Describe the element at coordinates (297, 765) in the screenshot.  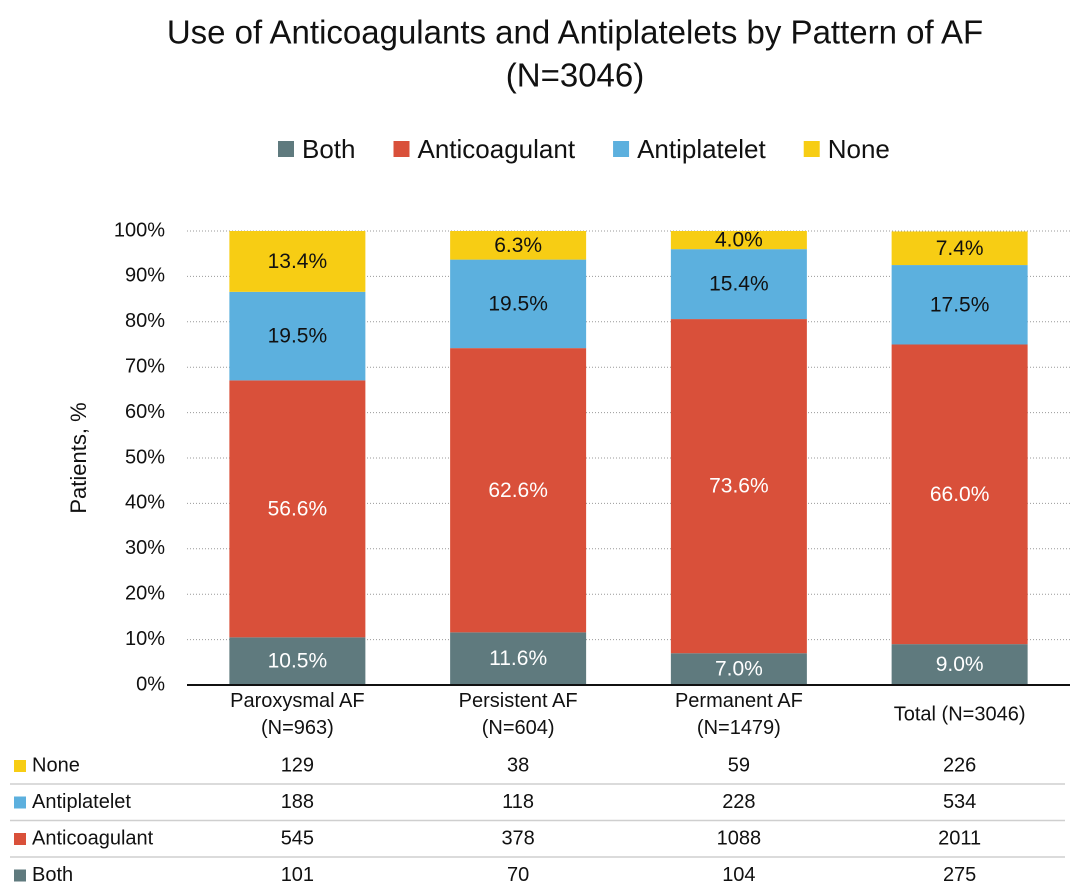
I see `table-cell: 129` at that location.